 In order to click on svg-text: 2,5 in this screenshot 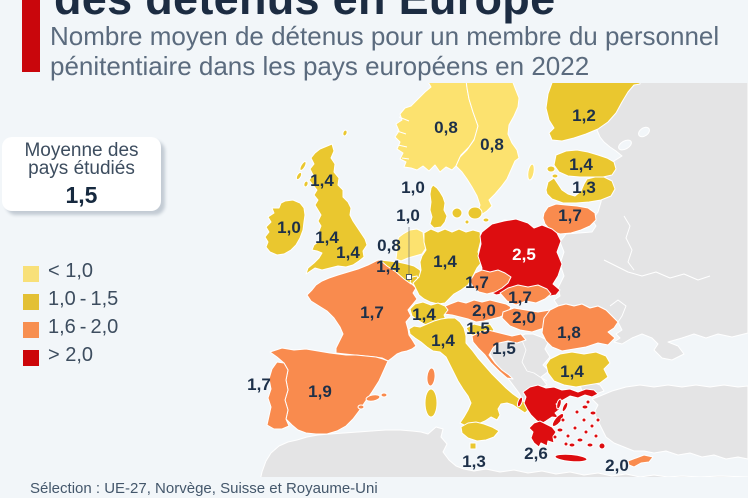, I will do `click(524, 254)`.